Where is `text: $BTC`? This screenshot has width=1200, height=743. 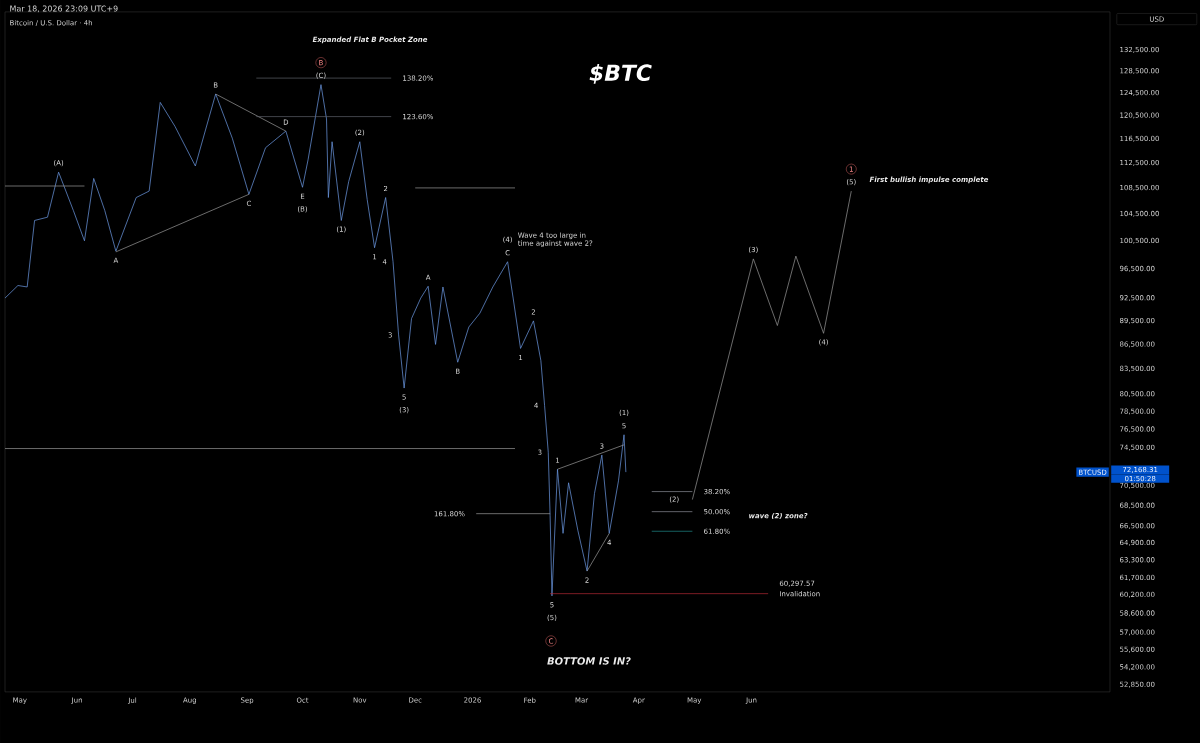
text: $BTC is located at coordinates (620, 73).